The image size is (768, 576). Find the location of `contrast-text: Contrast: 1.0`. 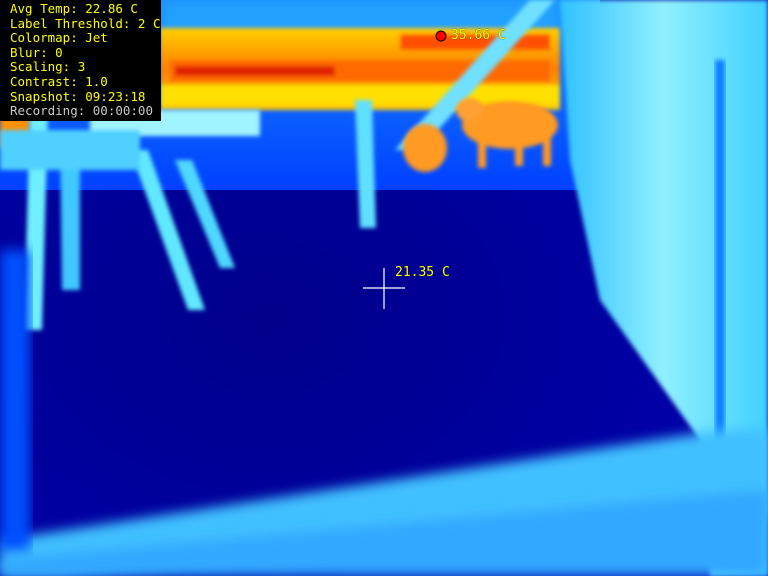

contrast-text: Contrast: 1.0 is located at coordinates (59, 81).